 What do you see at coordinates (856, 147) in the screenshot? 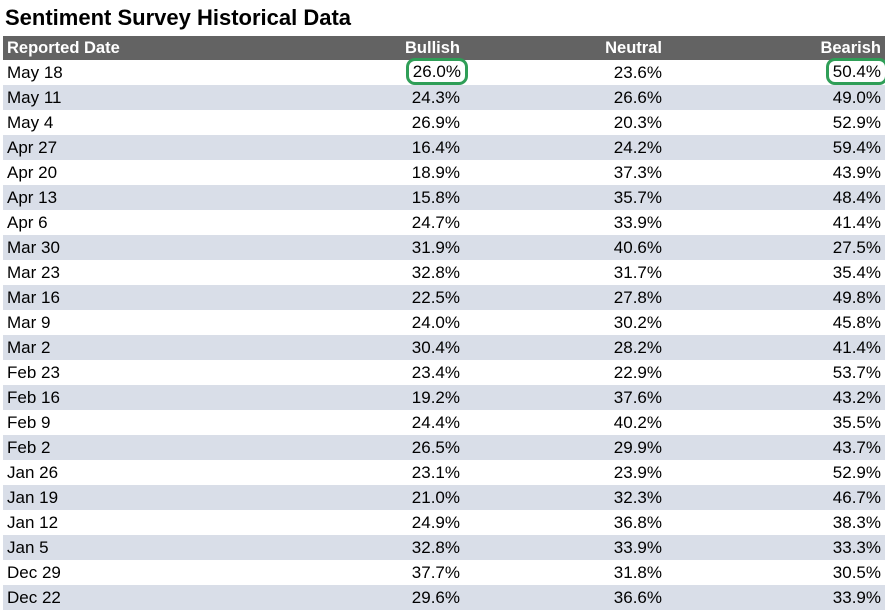
I see `cell-bearish: 59.4%` at bounding box center [856, 147].